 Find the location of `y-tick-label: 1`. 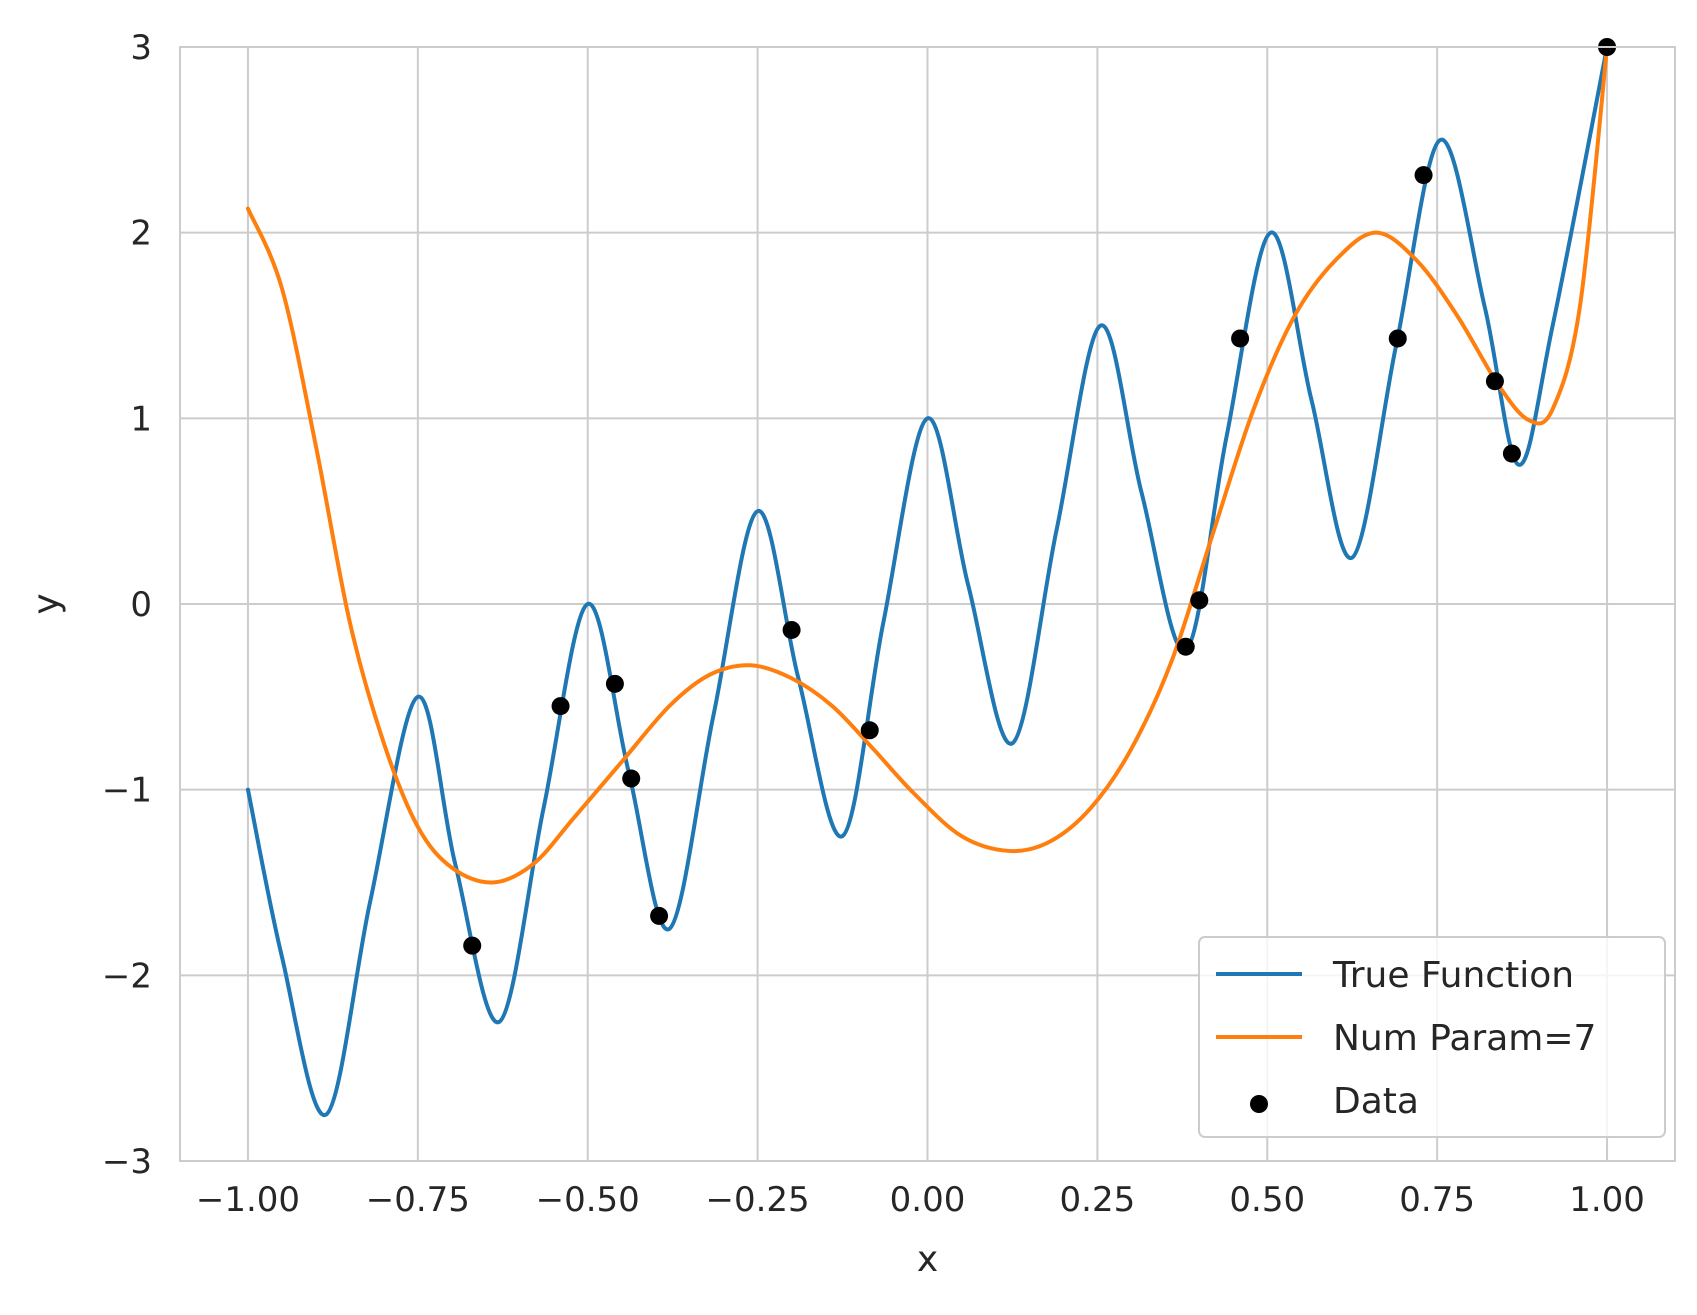

y-tick-label: 1 is located at coordinates (141, 419).